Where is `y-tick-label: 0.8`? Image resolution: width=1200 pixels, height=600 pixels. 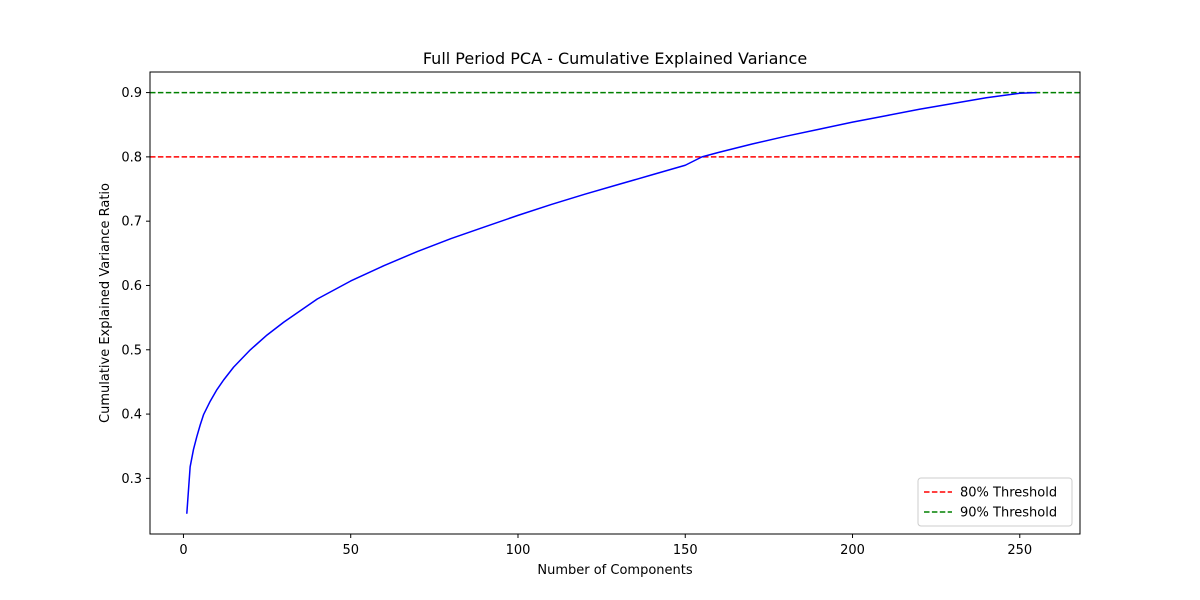 y-tick-label: 0.8 is located at coordinates (131, 157).